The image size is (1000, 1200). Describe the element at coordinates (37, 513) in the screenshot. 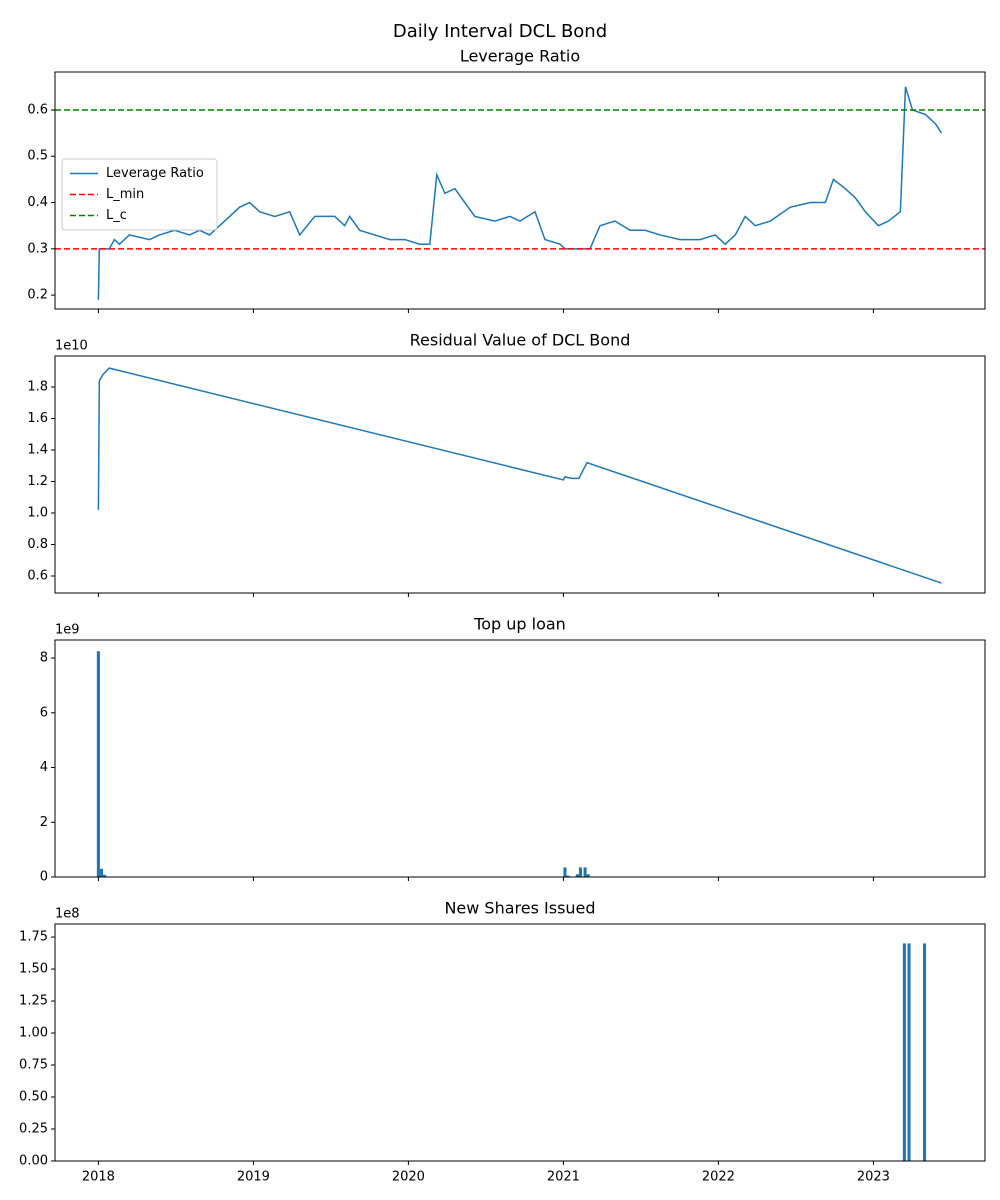

I see `y-tick-label: 1.0` at that location.